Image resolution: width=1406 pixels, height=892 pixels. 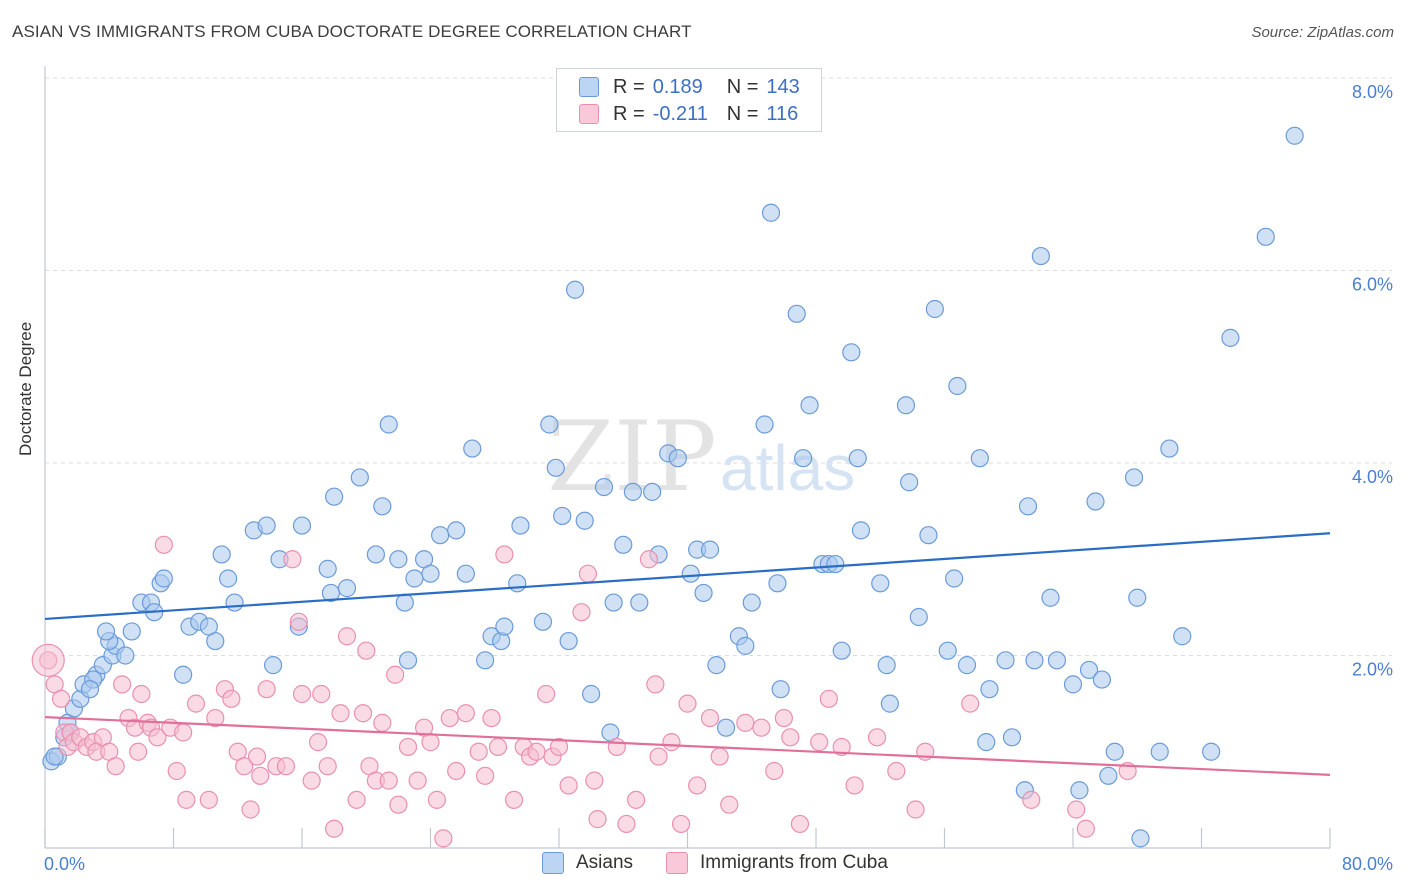 I want to click on legend-r-label: R =, so click(x=629, y=113).